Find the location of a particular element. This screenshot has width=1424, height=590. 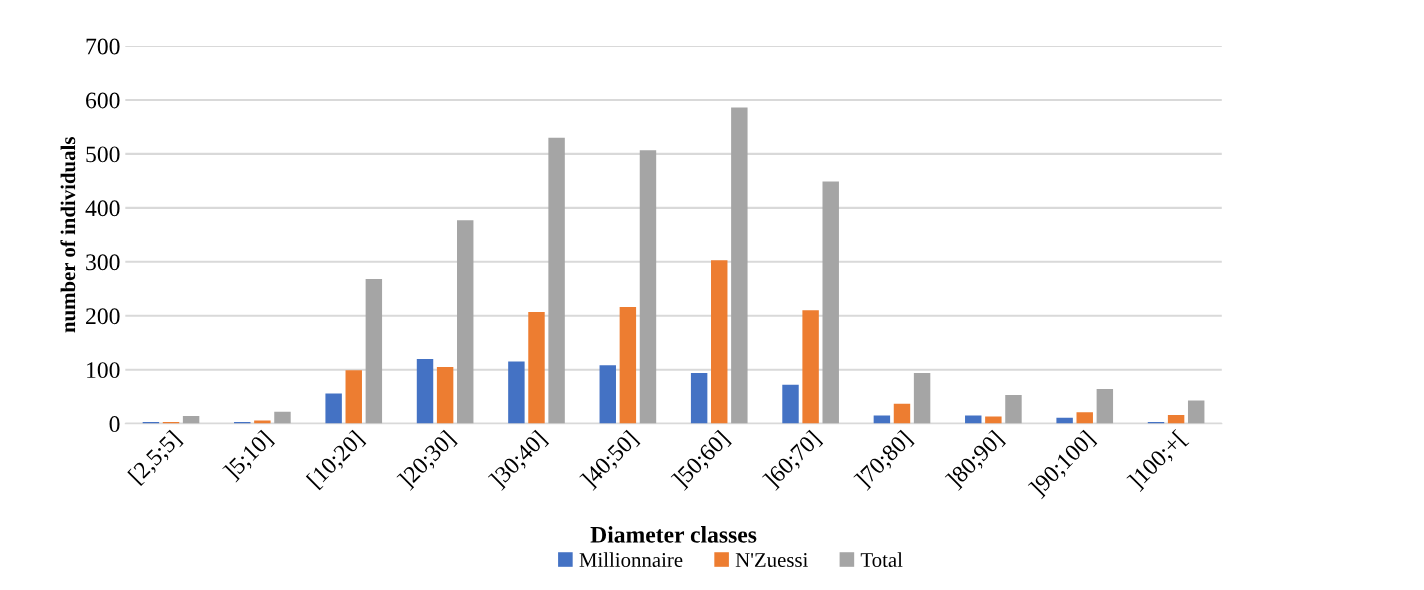

y-tick-label: 0 is located at coordinates (114, 424).